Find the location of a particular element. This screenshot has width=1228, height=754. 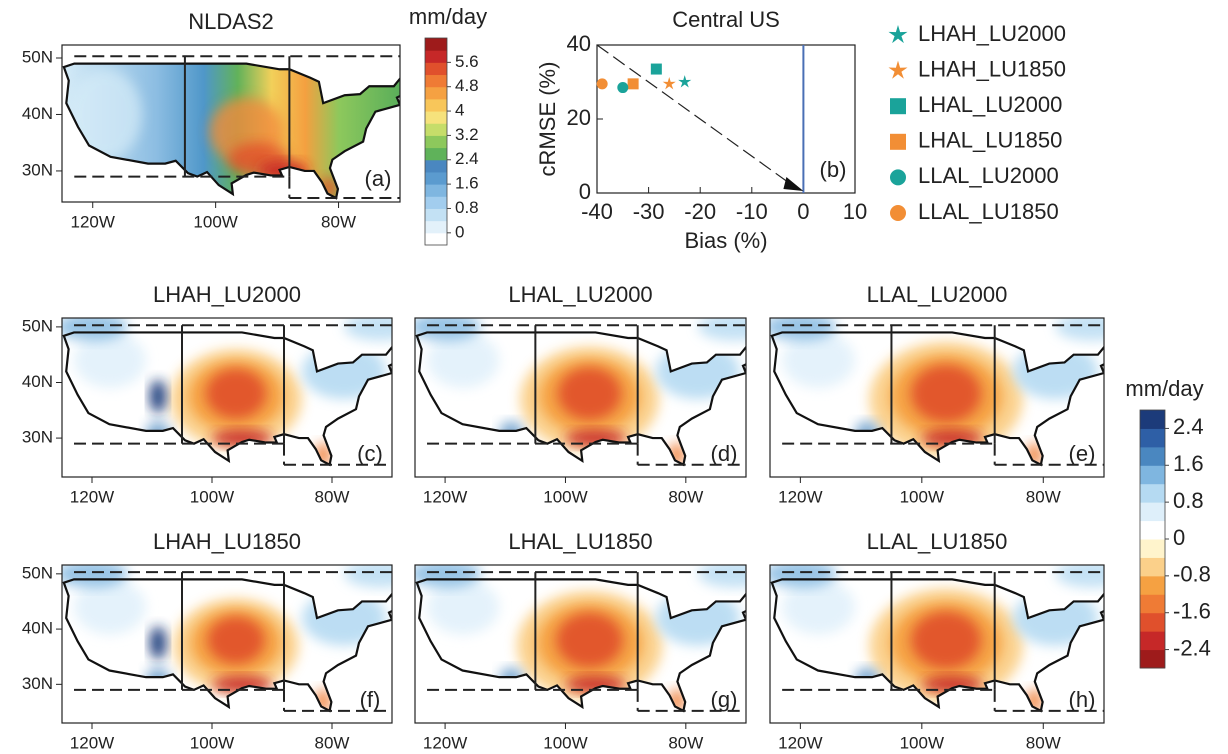

chart-title: Central US is located at coordinates (726, 19).